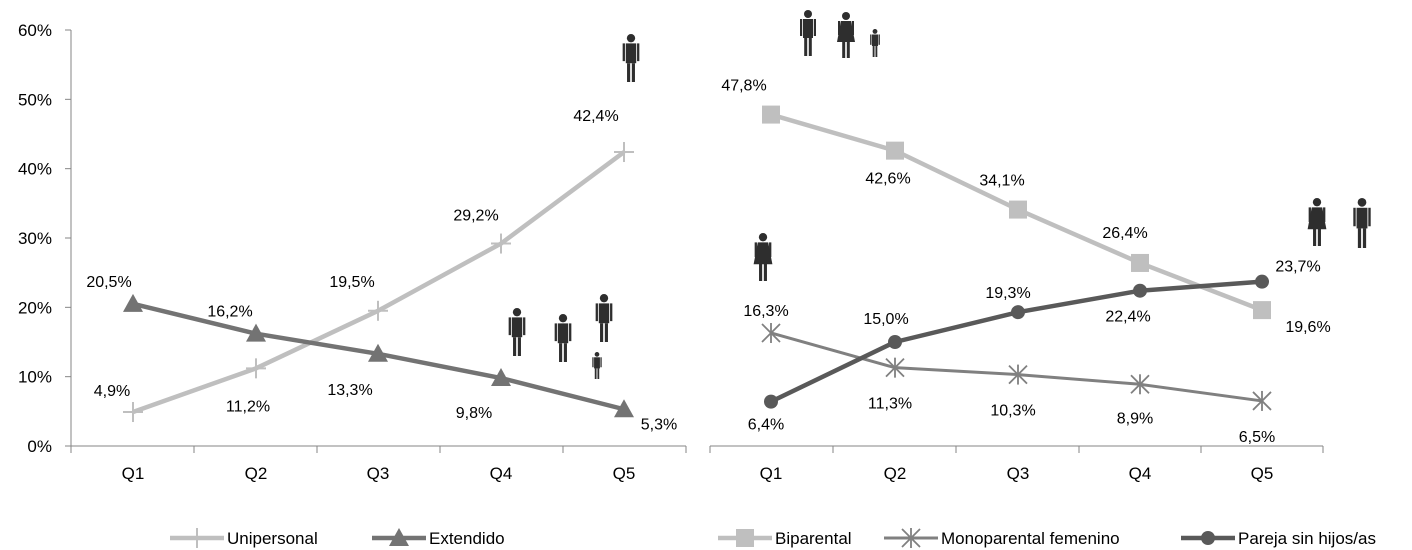 Image resolution: width=1412 pixels, height=550 pixels. What do you see at coordinates (911, 538) in the screenshot?
I see `legend-marker-monoparental-femenino` at bounding box center [911, 538].